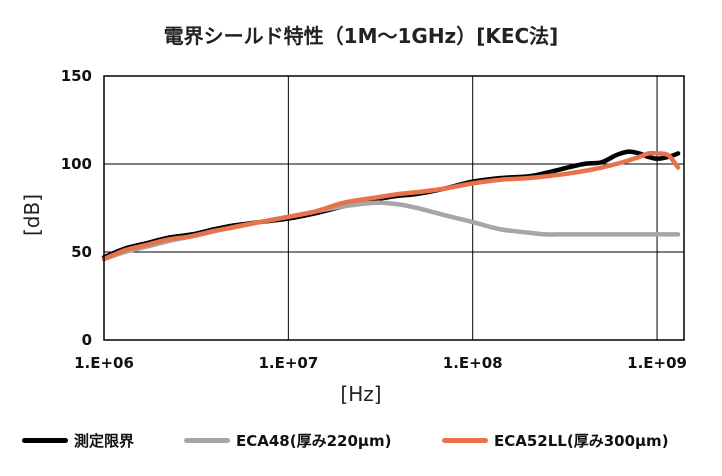 The image size is (722, 476). Describe the element at coordinates (81, 252) in the screenshot. I see `y-tick-label: 50` at that location.